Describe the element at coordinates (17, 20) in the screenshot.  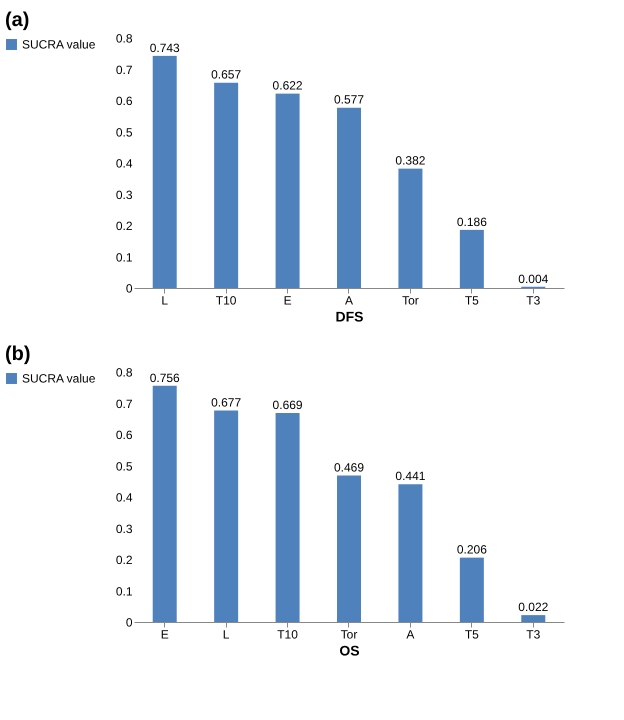
I see `chart-title: (a)` at that location.